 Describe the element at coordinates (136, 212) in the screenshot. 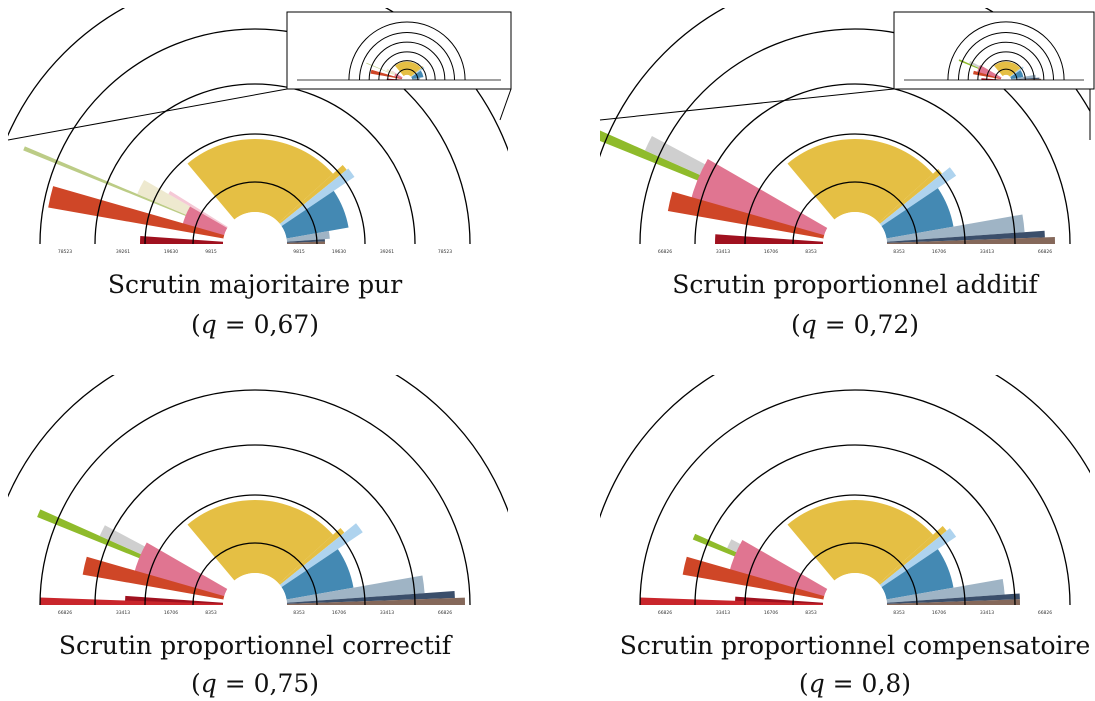

I see `sector-orange` at that location.